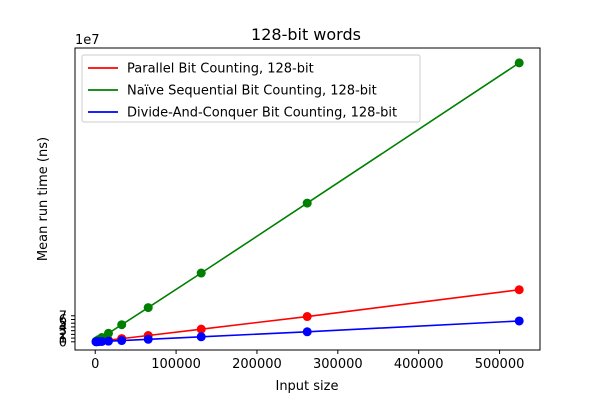 The image size is (600, 400). I want to click on legend-entry: Divide-And-Conquer Bit Counting, 128-bit, so click(262, 113).